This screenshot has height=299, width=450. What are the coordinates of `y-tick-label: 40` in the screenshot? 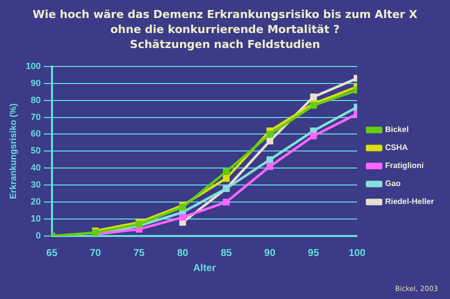 It's located at (35, 167).